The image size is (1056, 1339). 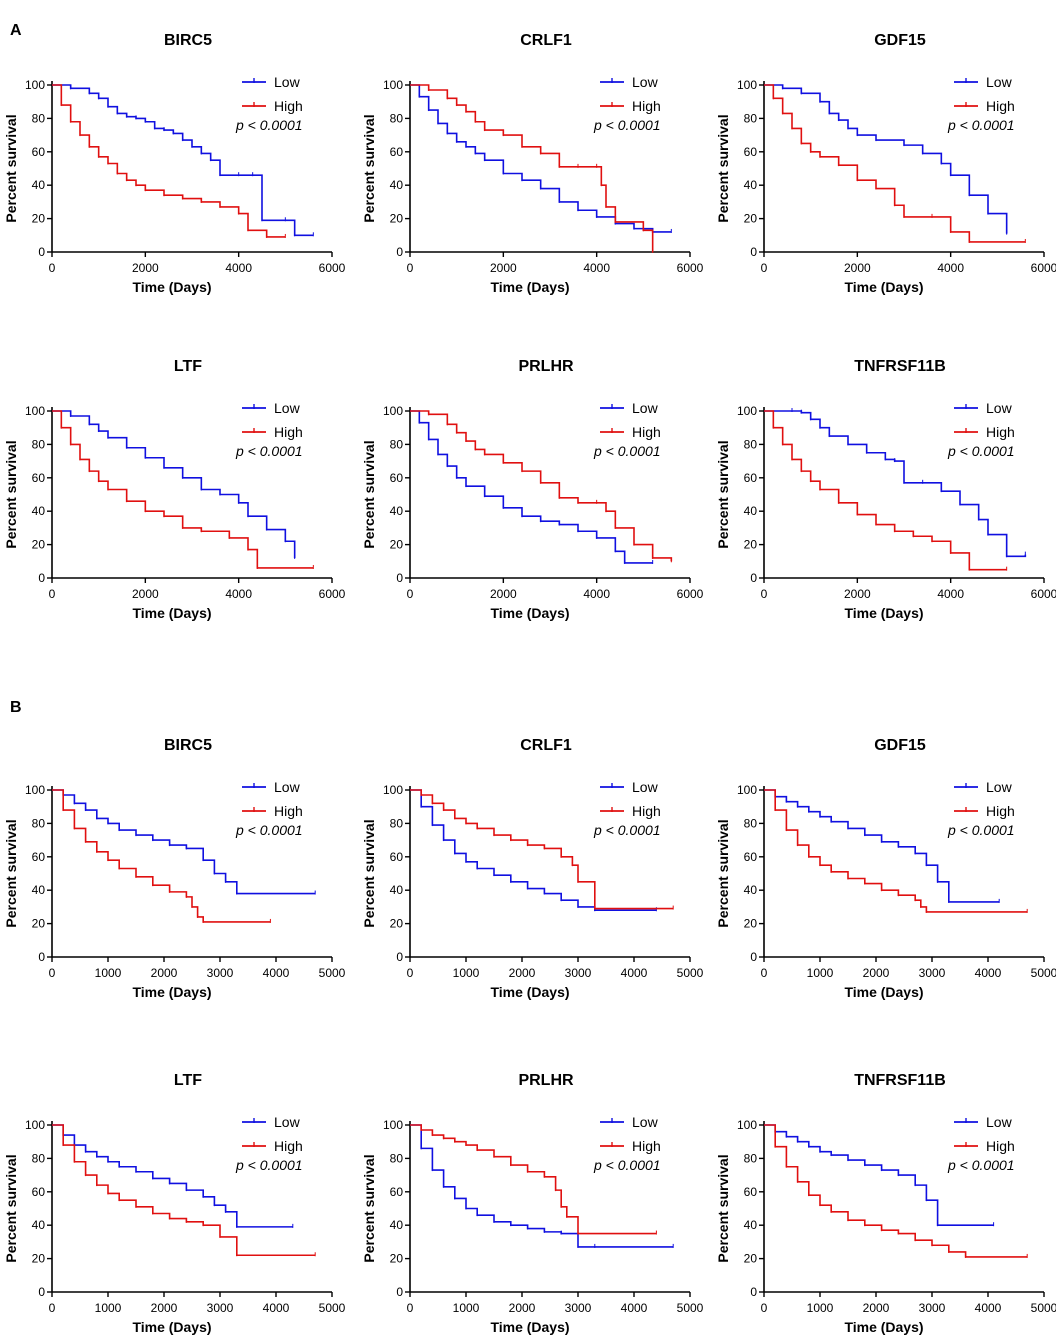 I want to click on chart-title: PRLHR, so click(x=546, y=366).